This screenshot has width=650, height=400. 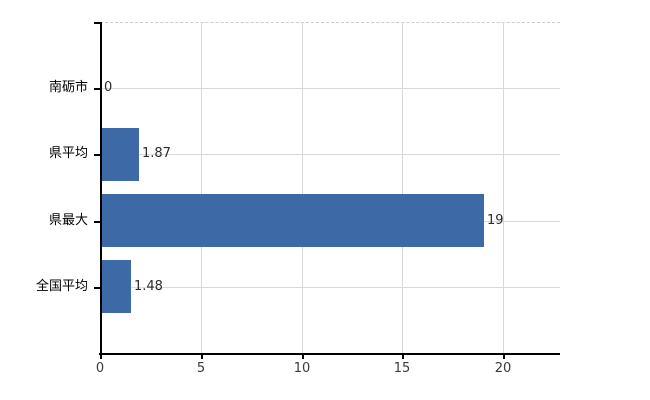 I want to click on value-label: 1.87, so click(x=156, y=153).